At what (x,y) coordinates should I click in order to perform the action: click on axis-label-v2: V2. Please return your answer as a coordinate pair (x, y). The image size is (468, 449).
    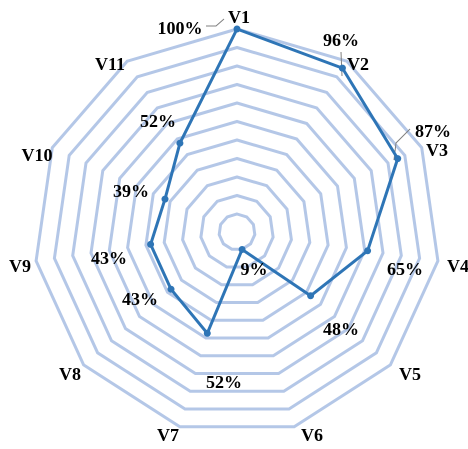
    Looking at the image, I should click on (358, 64).